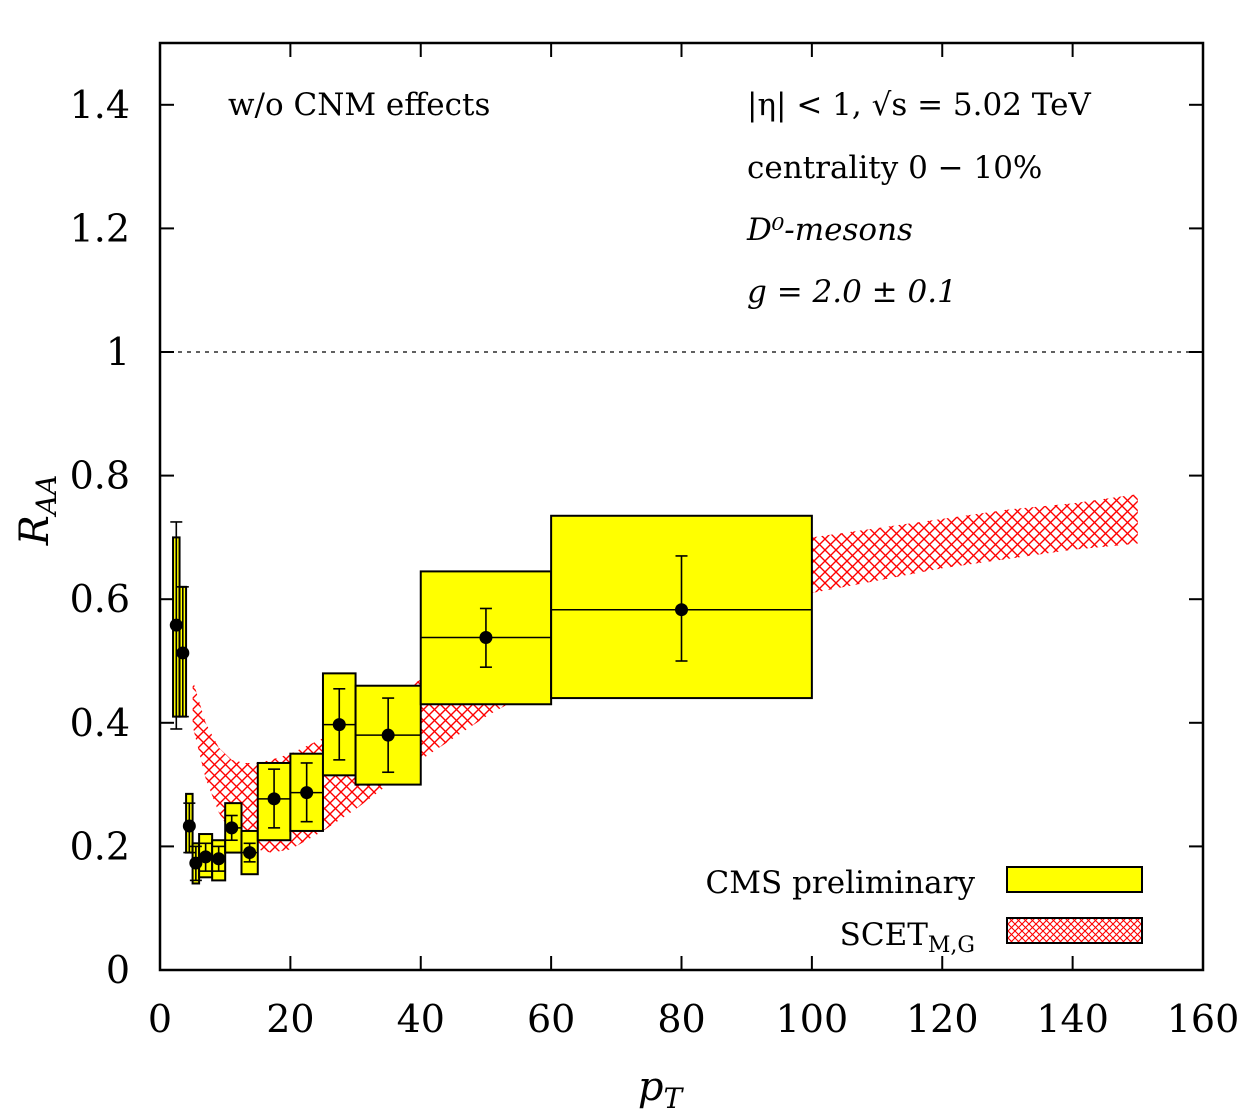 This screenshot has height=1118, width=1244. What do you see at coordinates (160, 1019) in the screenshot?
I see `x-tick-label: 0` at bounding box center [160, 1019].